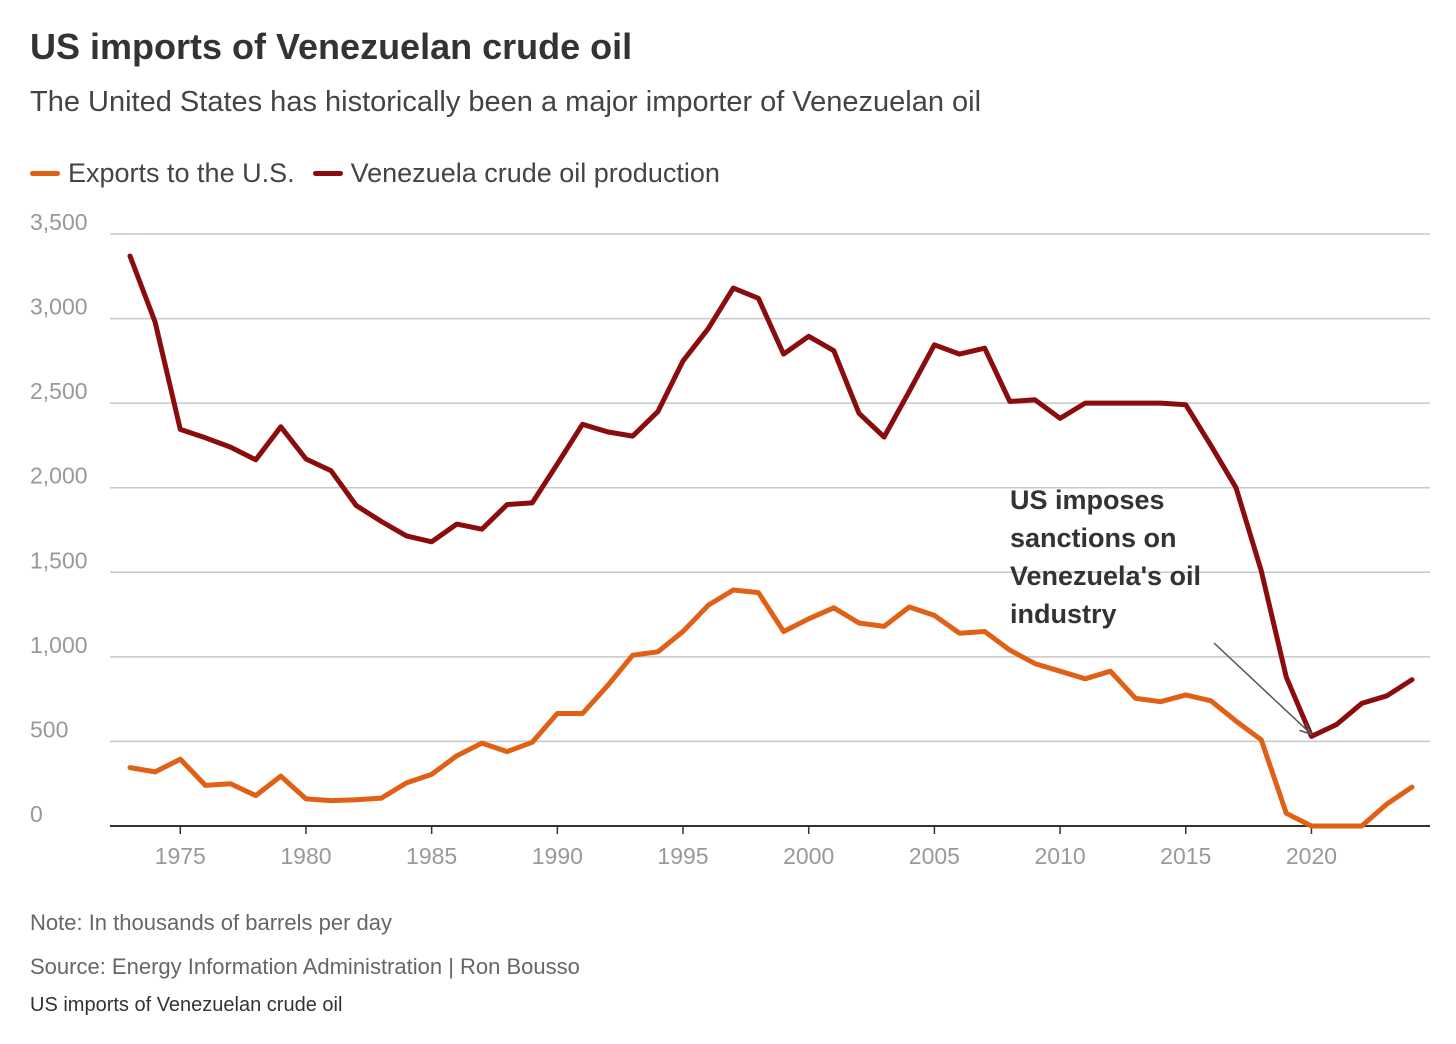  I want to click on chart-note: Note: In thousands of barrels per day, so click(211, 922).